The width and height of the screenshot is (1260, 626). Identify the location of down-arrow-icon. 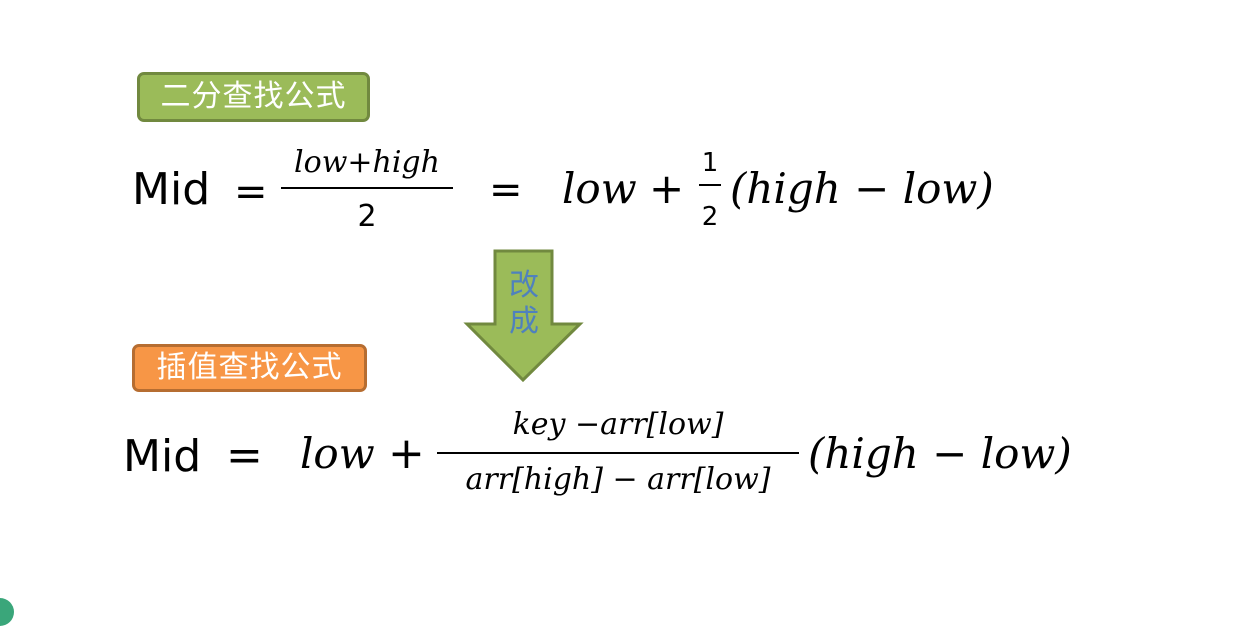
(524, 318).